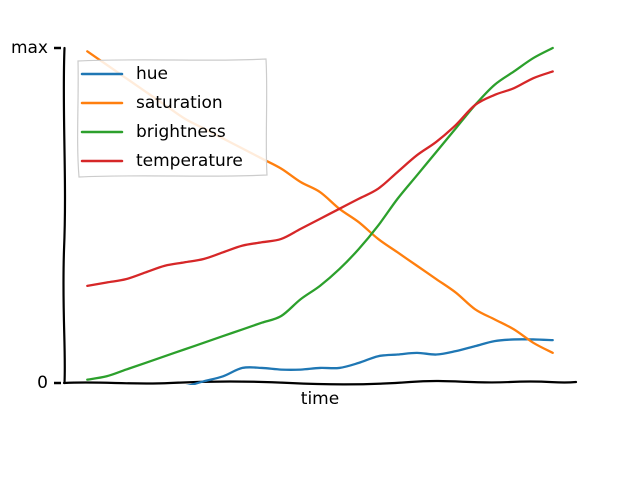  I want to click on y-tick-label-zero: 0, so click(42, 383).